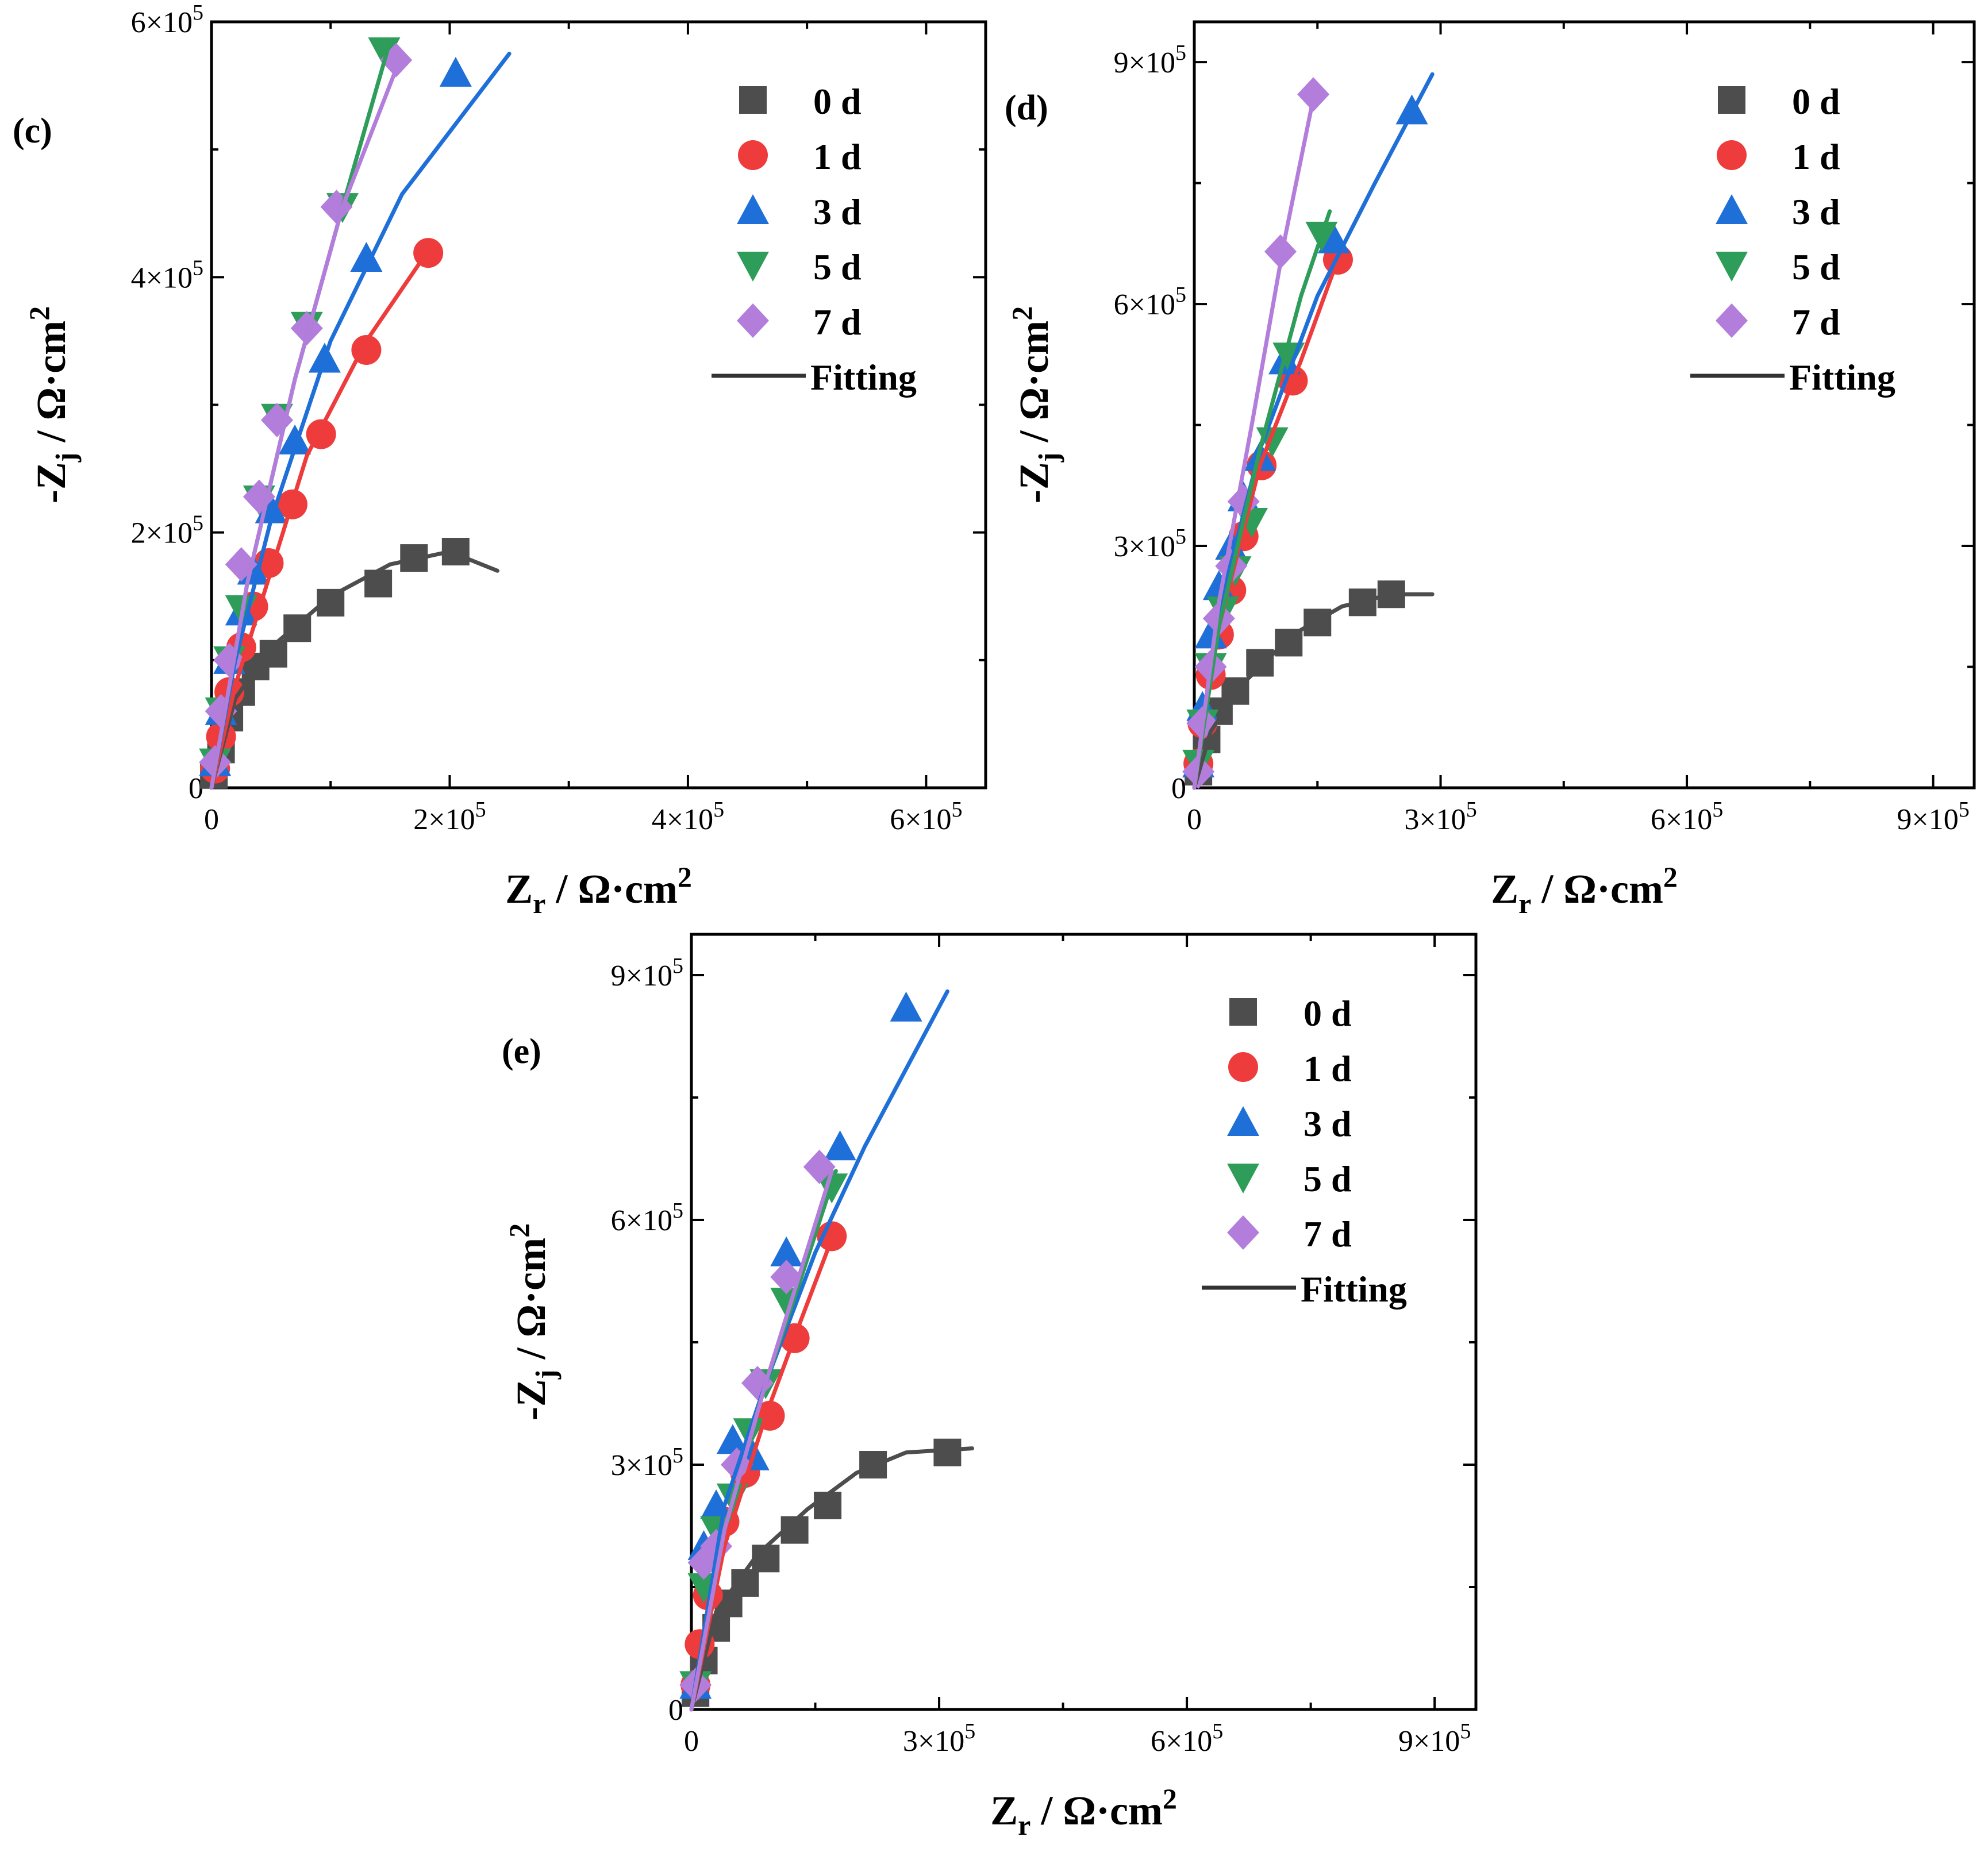 This screenshot has width=1988, height=1856. Describe the element at coordinates (449, 817) in the screenshot. I see `x-tick-label: 2×10⁵` at that location.